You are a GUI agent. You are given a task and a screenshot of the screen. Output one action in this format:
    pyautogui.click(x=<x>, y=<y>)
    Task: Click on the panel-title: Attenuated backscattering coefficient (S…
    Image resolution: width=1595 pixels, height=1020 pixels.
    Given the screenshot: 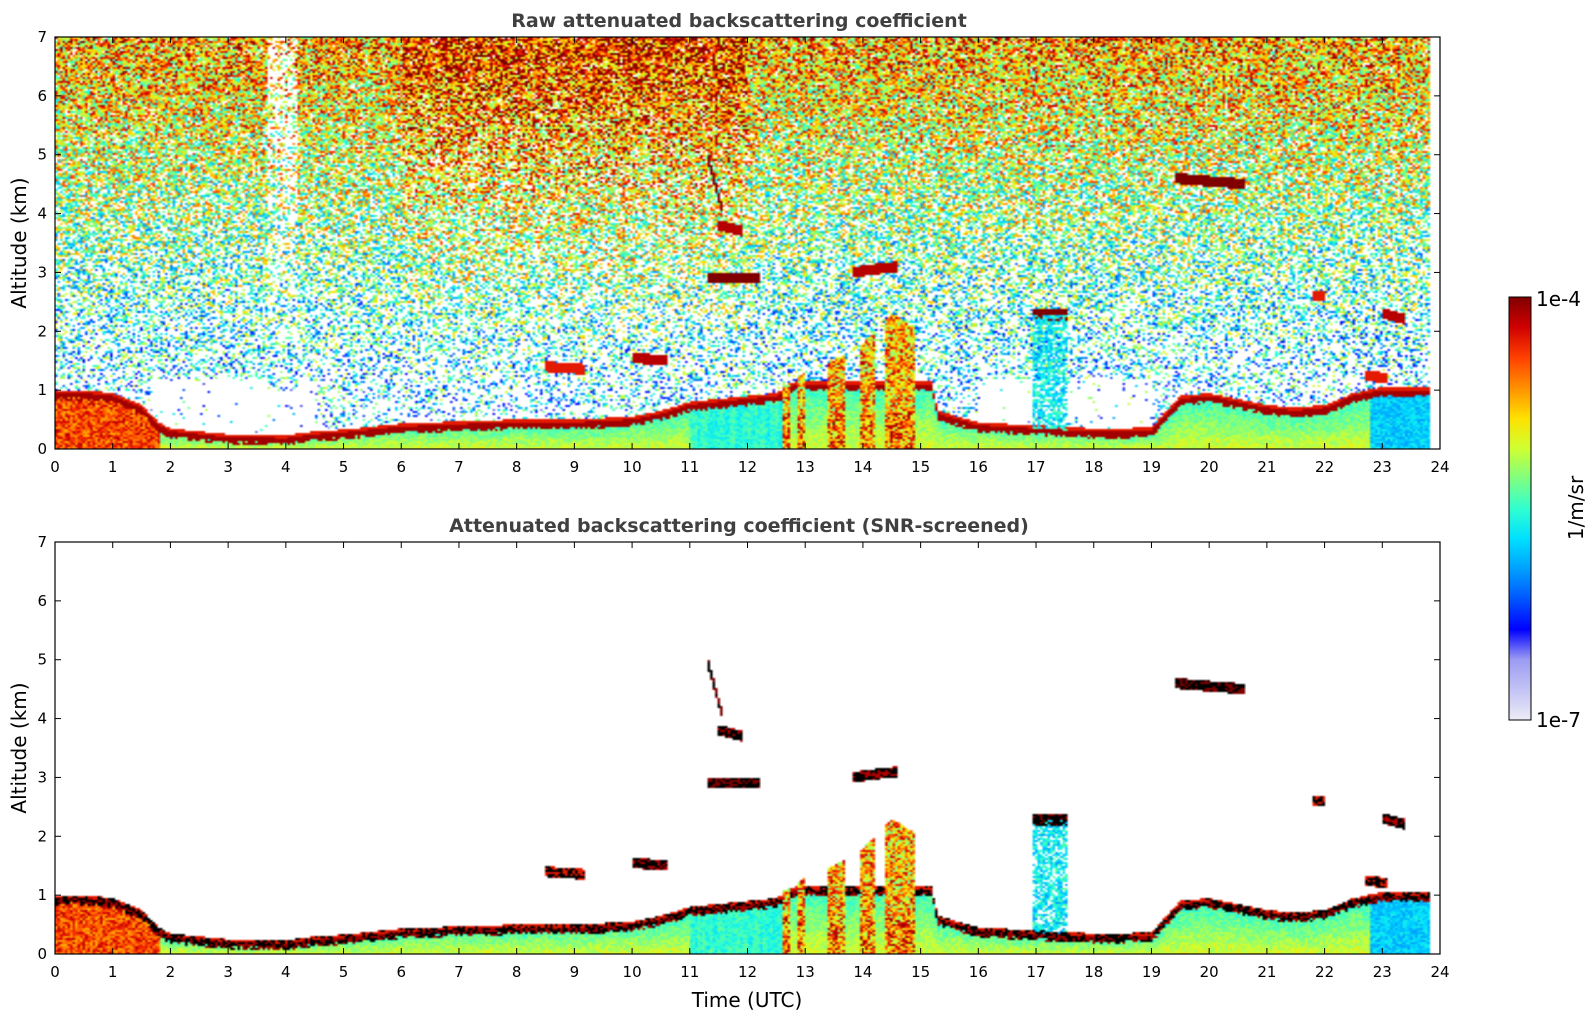 What is the action you would take?
    pyautogui.click(x=739, y=526)
    